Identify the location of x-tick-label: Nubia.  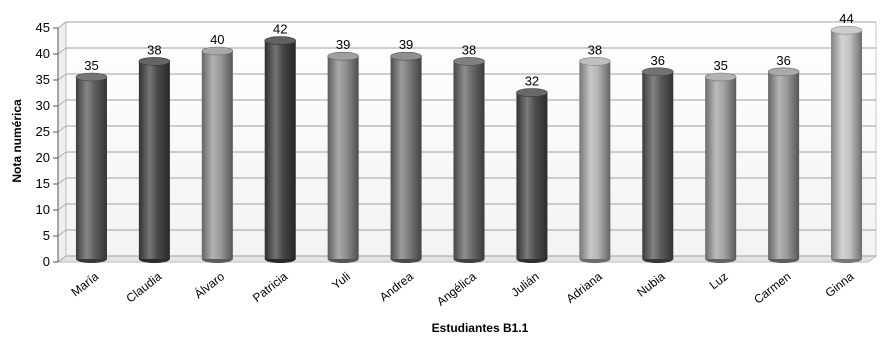
(651, 284).